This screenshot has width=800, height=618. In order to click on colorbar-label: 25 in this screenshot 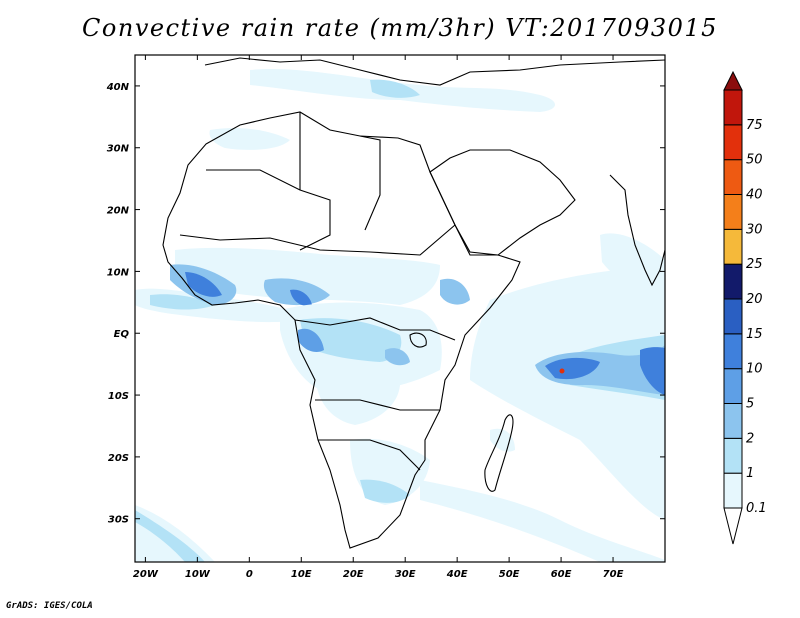, I will do `click(754, 264)`.